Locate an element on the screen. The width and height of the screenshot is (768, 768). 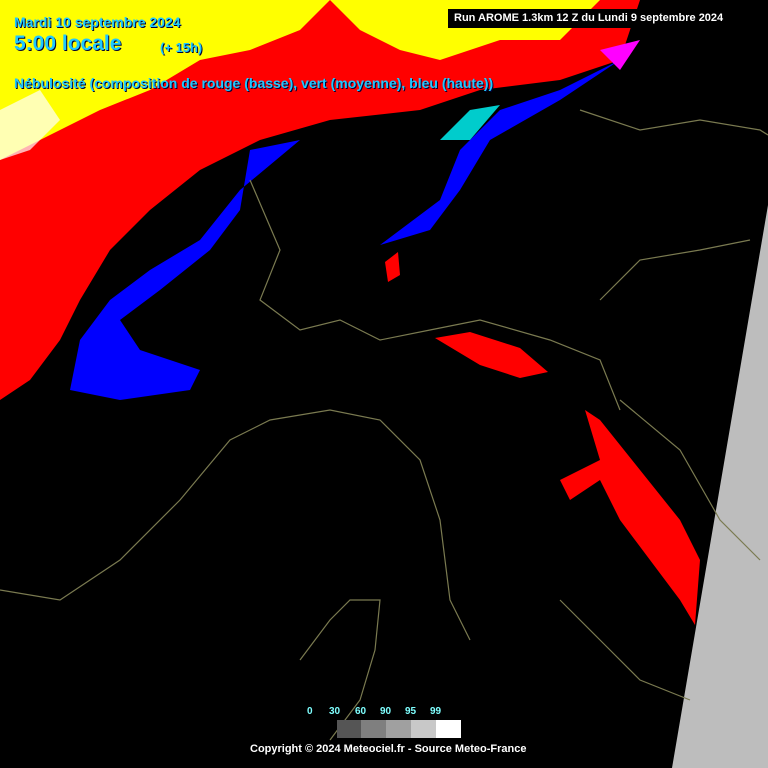
legend-label: 90 is located at coordinates (386, 711).